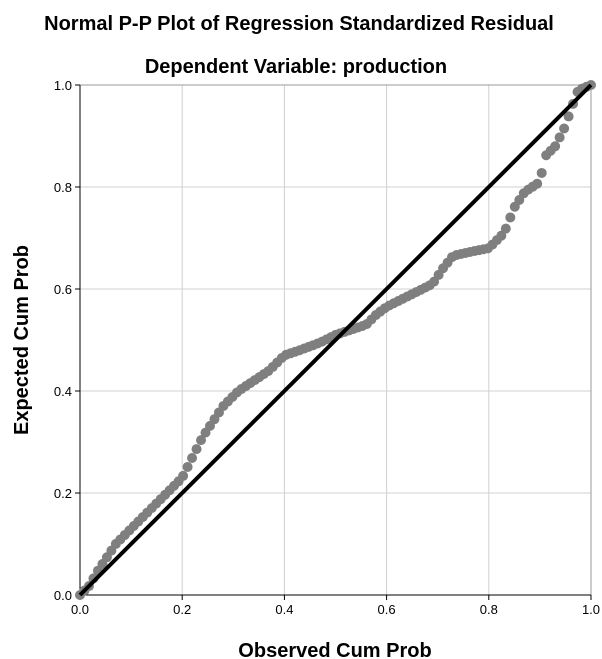 The width and height of the screenshot is (602, 659). What do you see at coordinates (489, 609) in the screenshot?
I see `x-tick-label: 0.8` at bounding box center [489, 609].